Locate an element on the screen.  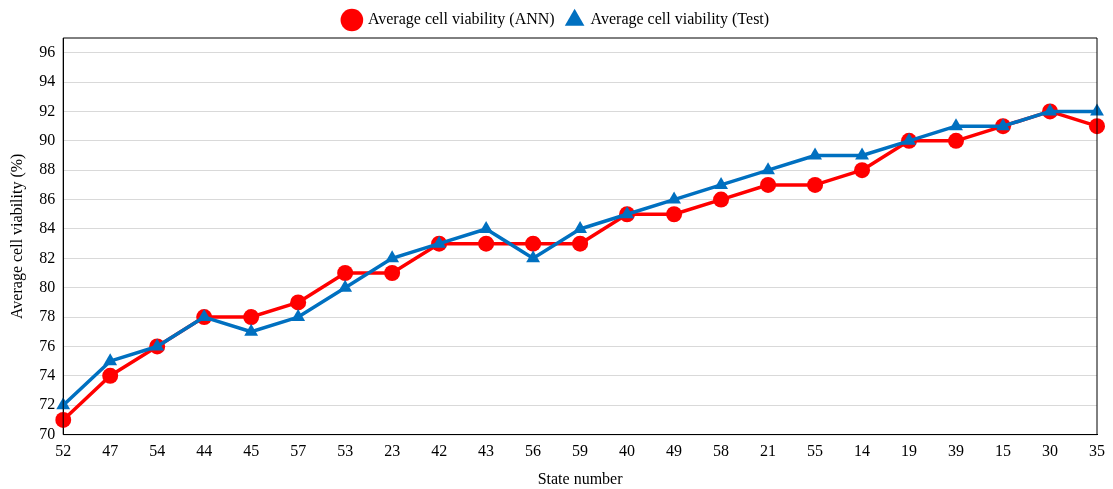
legend-label: Average cell viability (Test) is located at coordinates (680, 19).